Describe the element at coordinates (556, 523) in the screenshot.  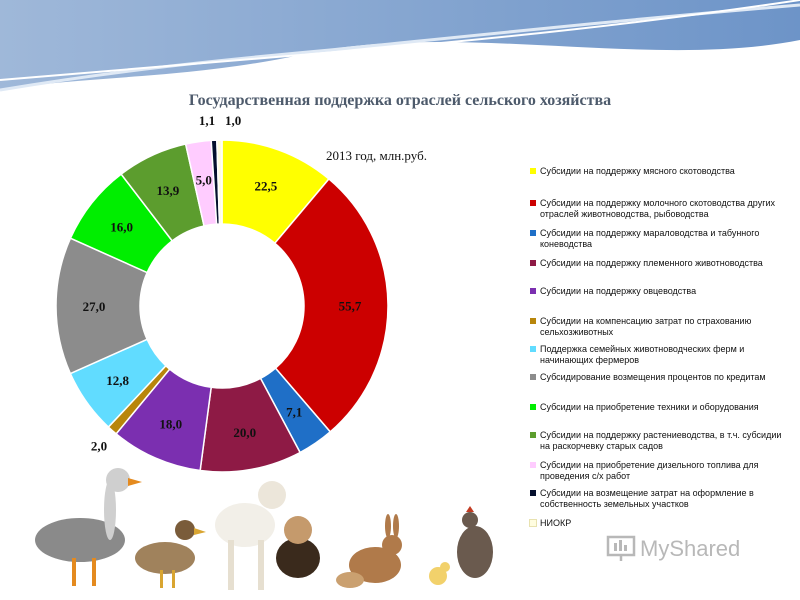
I see `legend-label: НИОКР` at that location.